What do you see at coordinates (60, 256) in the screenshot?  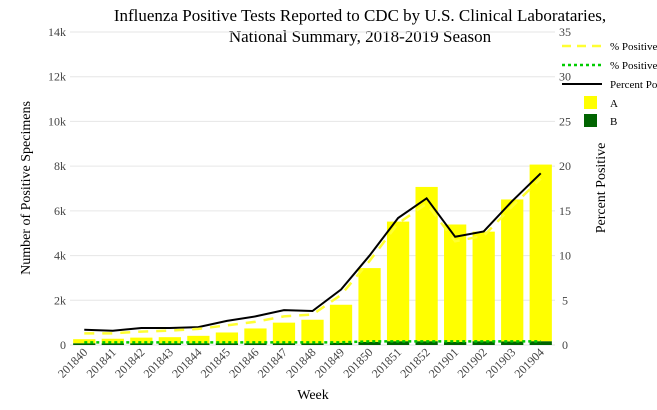 I see `y-tick-left: 4k` at bounding box center [60, 256].